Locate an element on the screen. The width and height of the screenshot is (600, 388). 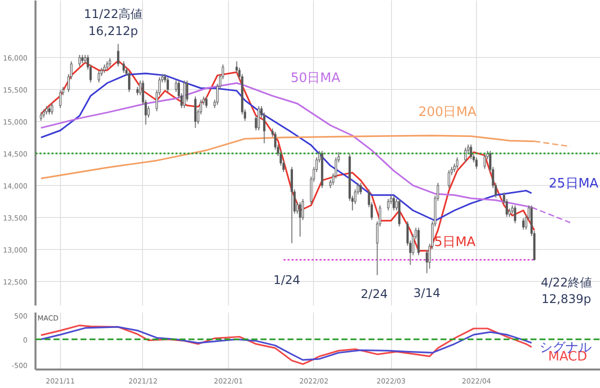
annotation: 11/22高値 16,212p is located at coordinates (113, 22).